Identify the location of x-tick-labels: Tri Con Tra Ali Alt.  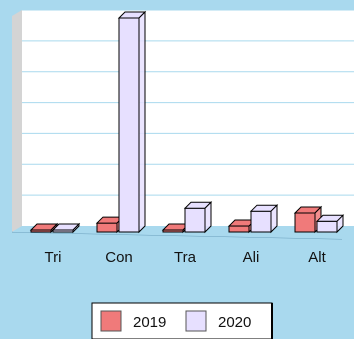
(186, 257).